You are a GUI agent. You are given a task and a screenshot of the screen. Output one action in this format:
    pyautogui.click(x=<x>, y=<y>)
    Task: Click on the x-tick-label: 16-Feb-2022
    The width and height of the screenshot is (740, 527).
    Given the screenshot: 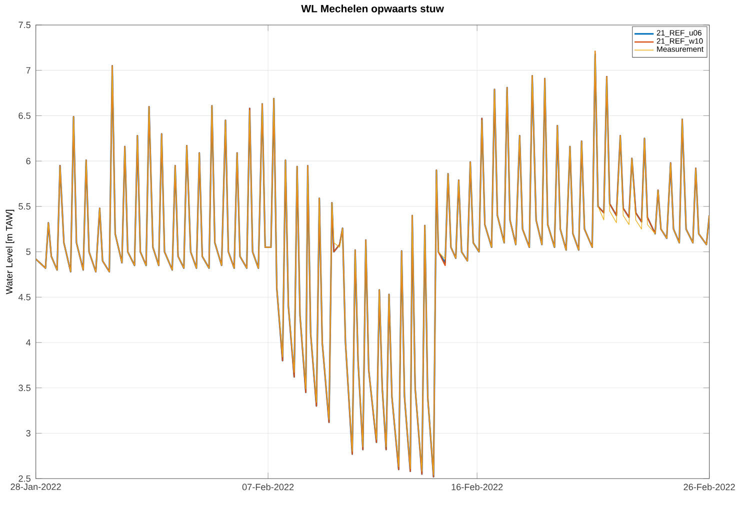 What is the action you would take?
    pyautogui.click(x=477, y=486)
    